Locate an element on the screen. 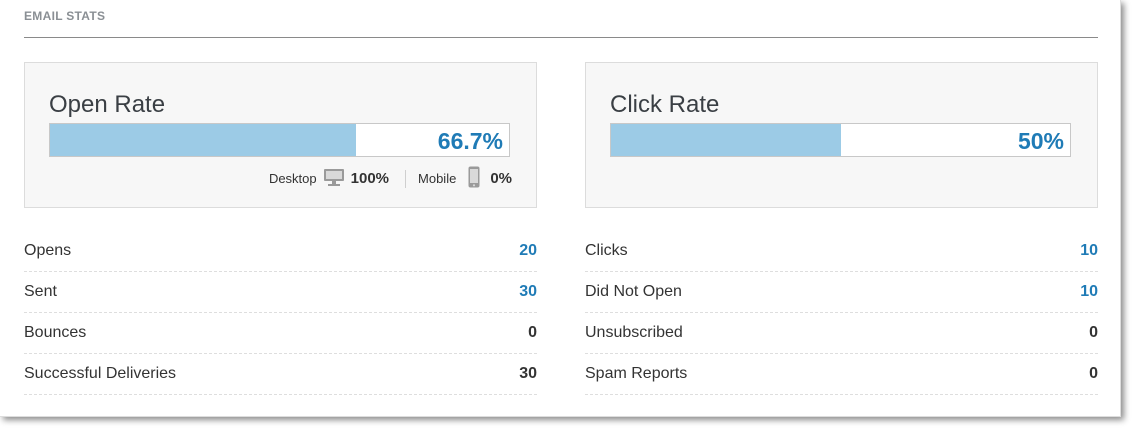 This screenshot has height=432, width=1136. mobile-value: 0% is located at coordinates (501, 178).